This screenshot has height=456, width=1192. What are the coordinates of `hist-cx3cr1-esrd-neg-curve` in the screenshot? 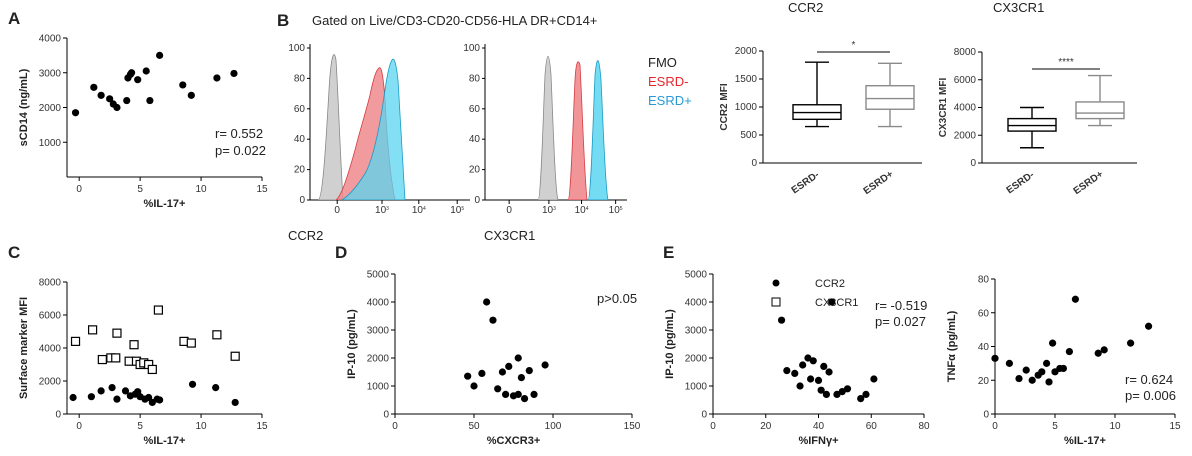 It's located at (577, 130).